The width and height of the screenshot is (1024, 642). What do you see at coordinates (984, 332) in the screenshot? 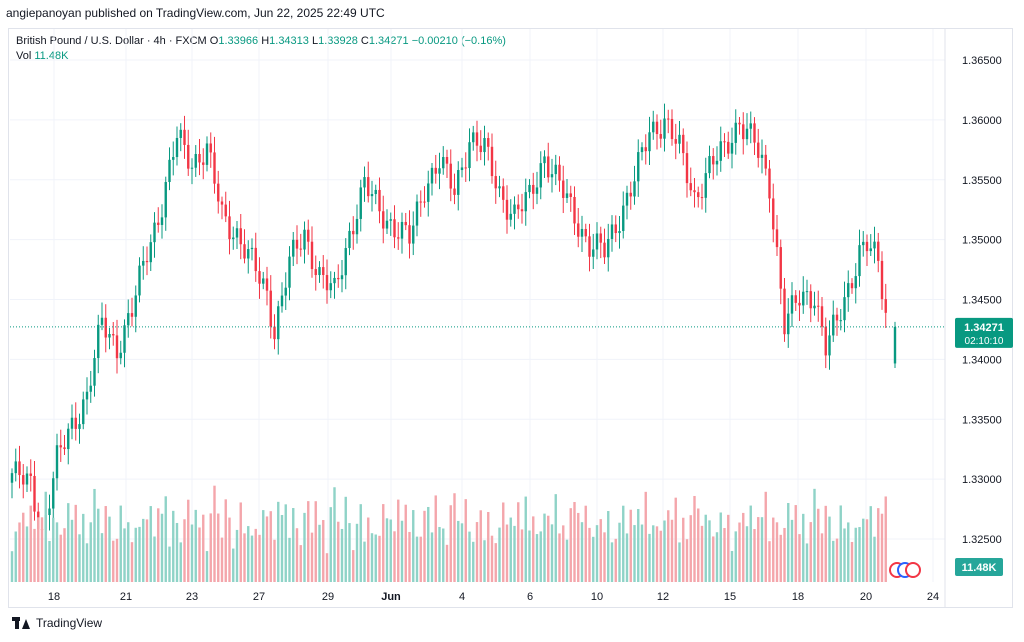
I see `last-price-badge` at bounding box center [984, 332].